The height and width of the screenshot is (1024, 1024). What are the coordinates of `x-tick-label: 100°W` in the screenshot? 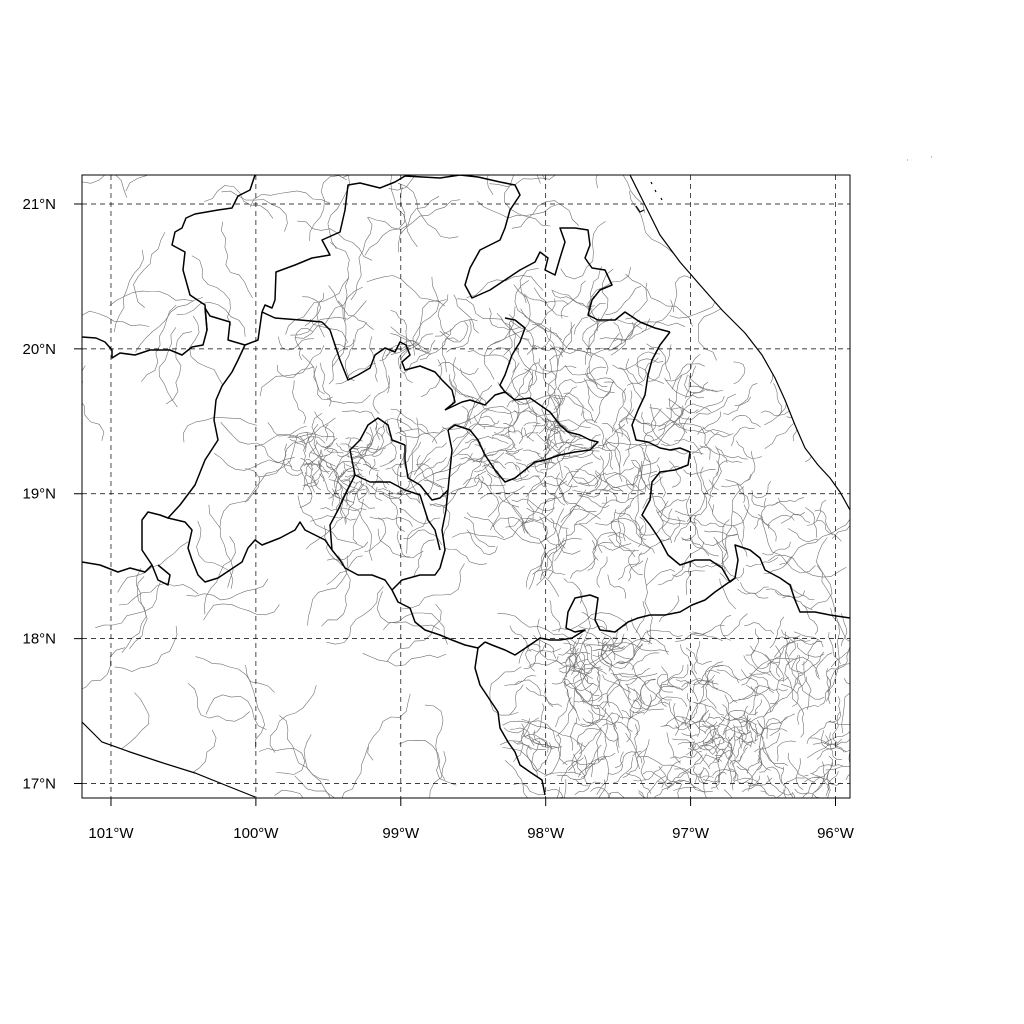 It's located at (256, 833).